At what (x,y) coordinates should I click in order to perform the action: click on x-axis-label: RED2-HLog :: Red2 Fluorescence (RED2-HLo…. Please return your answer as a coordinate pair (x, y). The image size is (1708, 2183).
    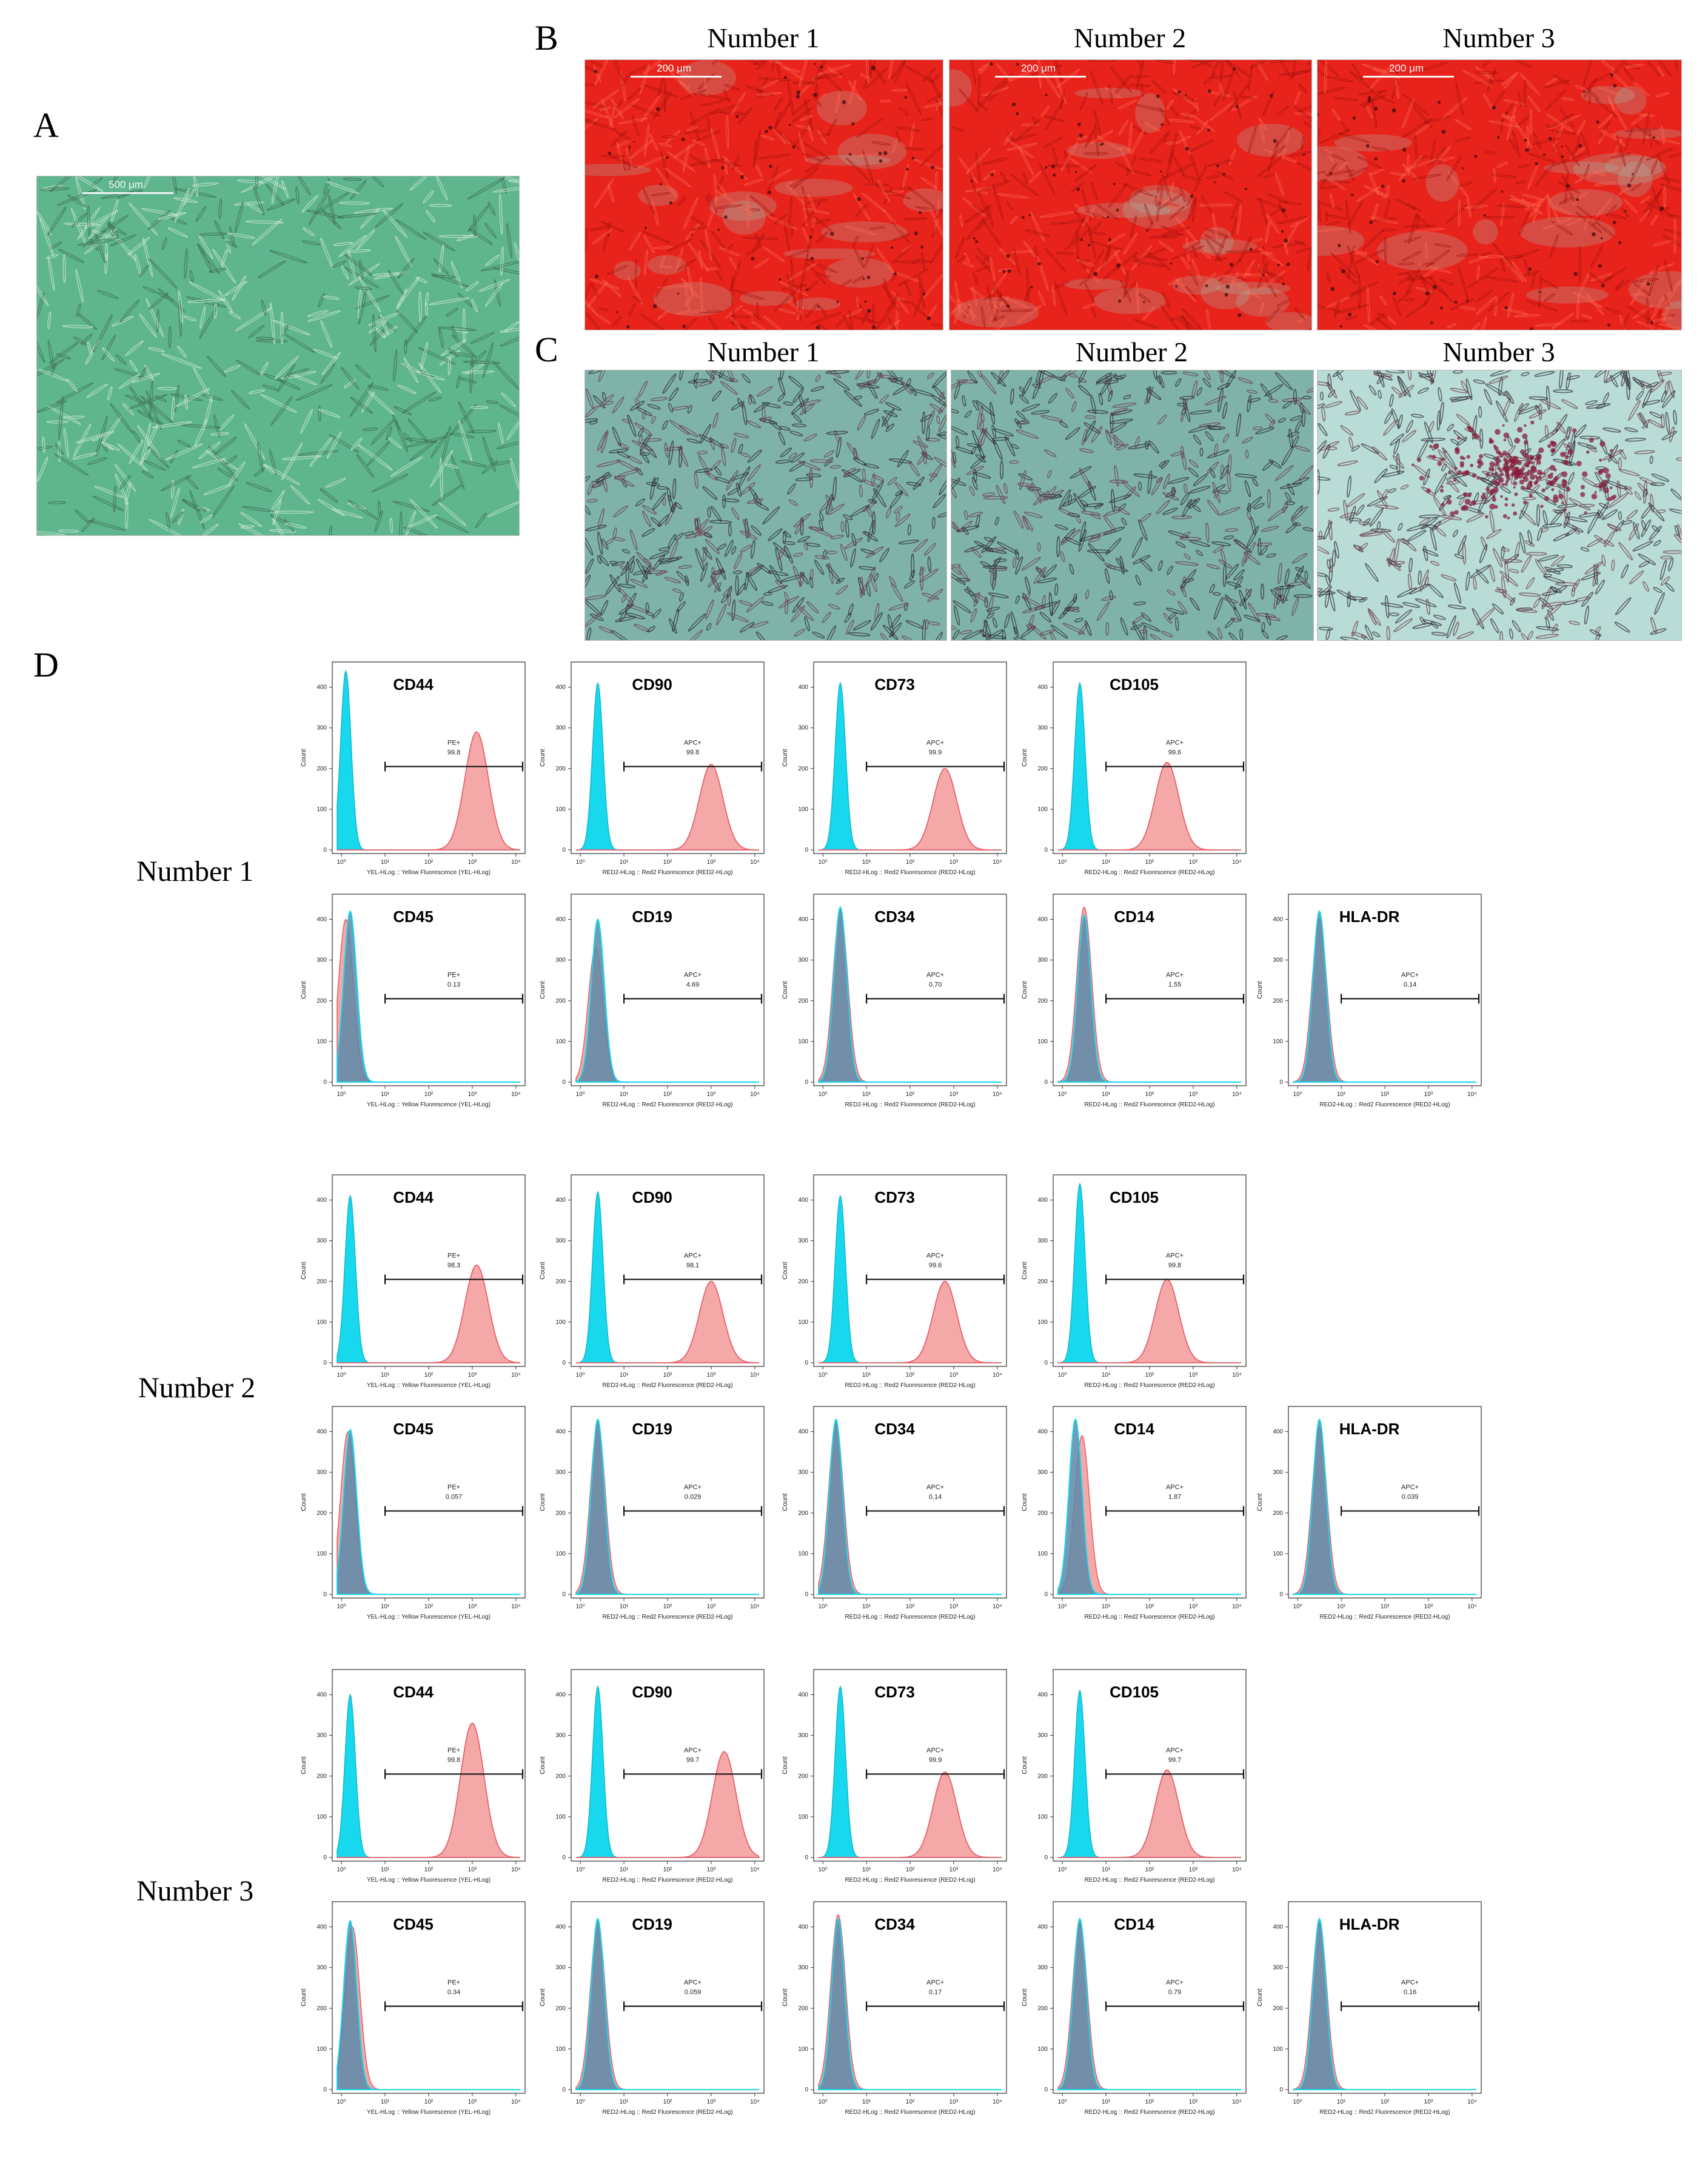
    Looking at the image, I should click on (667, 1105).